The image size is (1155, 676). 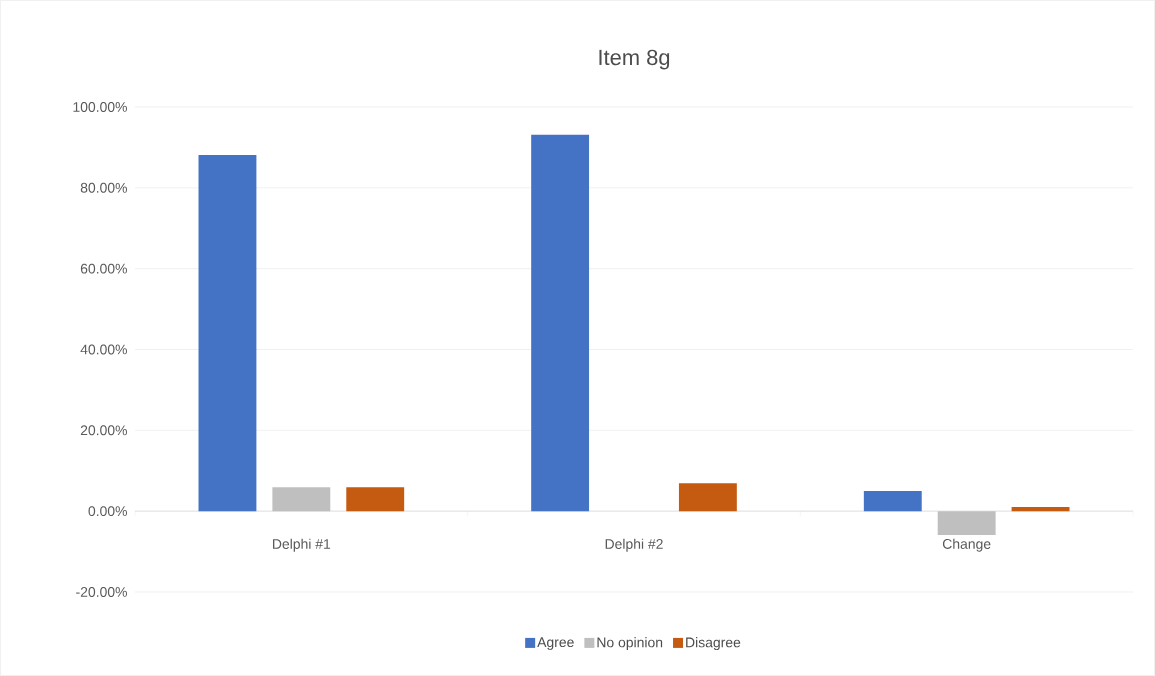 I want to click on y-tick-label: 20.00%, so click(x=103, y=430).